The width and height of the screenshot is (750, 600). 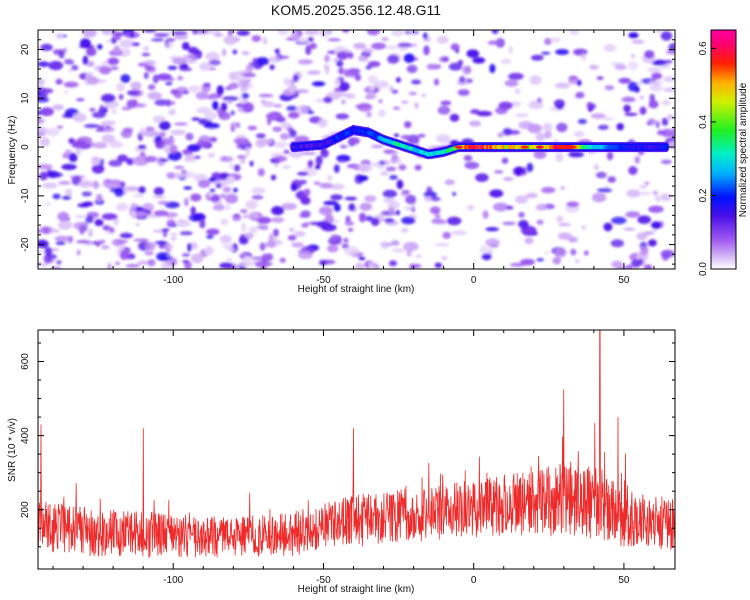 What do you see at coordinates (12, 150) in the screenshot?
I see `spectrogram-y-label: Frequency (Hz)` at bounding box center [12, 150].